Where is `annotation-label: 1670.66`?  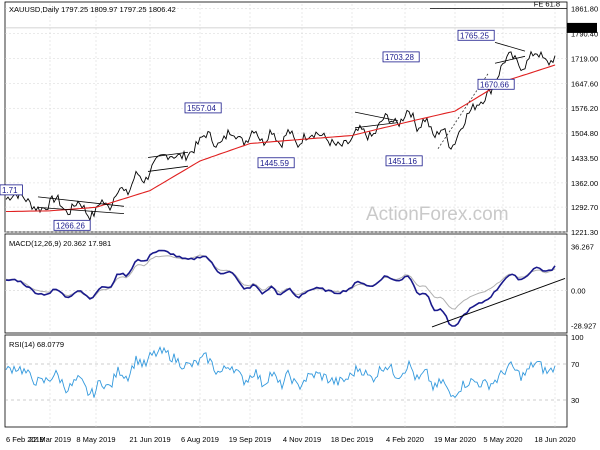 annotation-label: 1670.66 is located at coordinates (494, 84).